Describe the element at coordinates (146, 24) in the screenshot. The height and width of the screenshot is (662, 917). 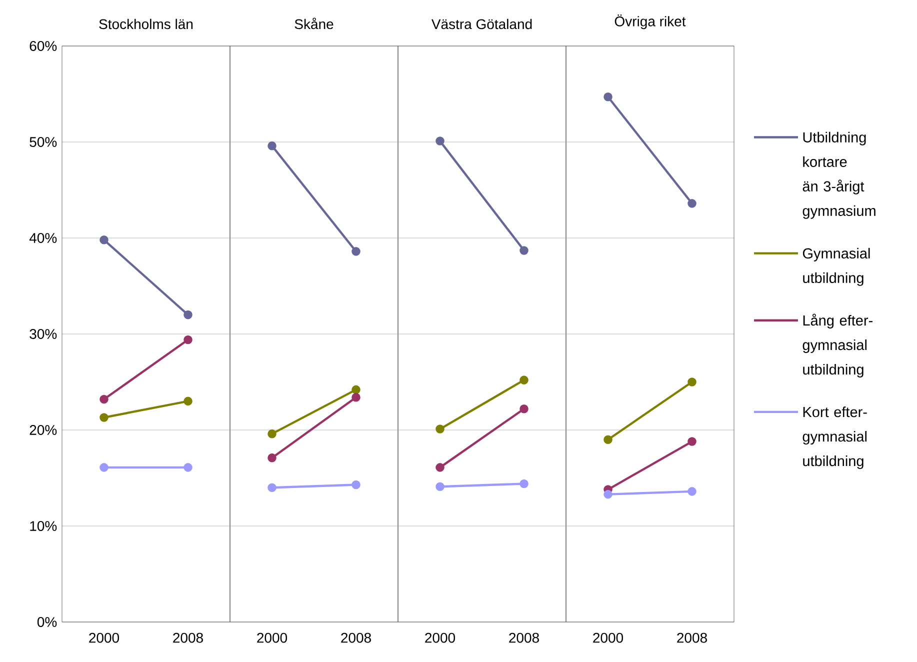
I see `chart-title: Stockholms län` at that location.